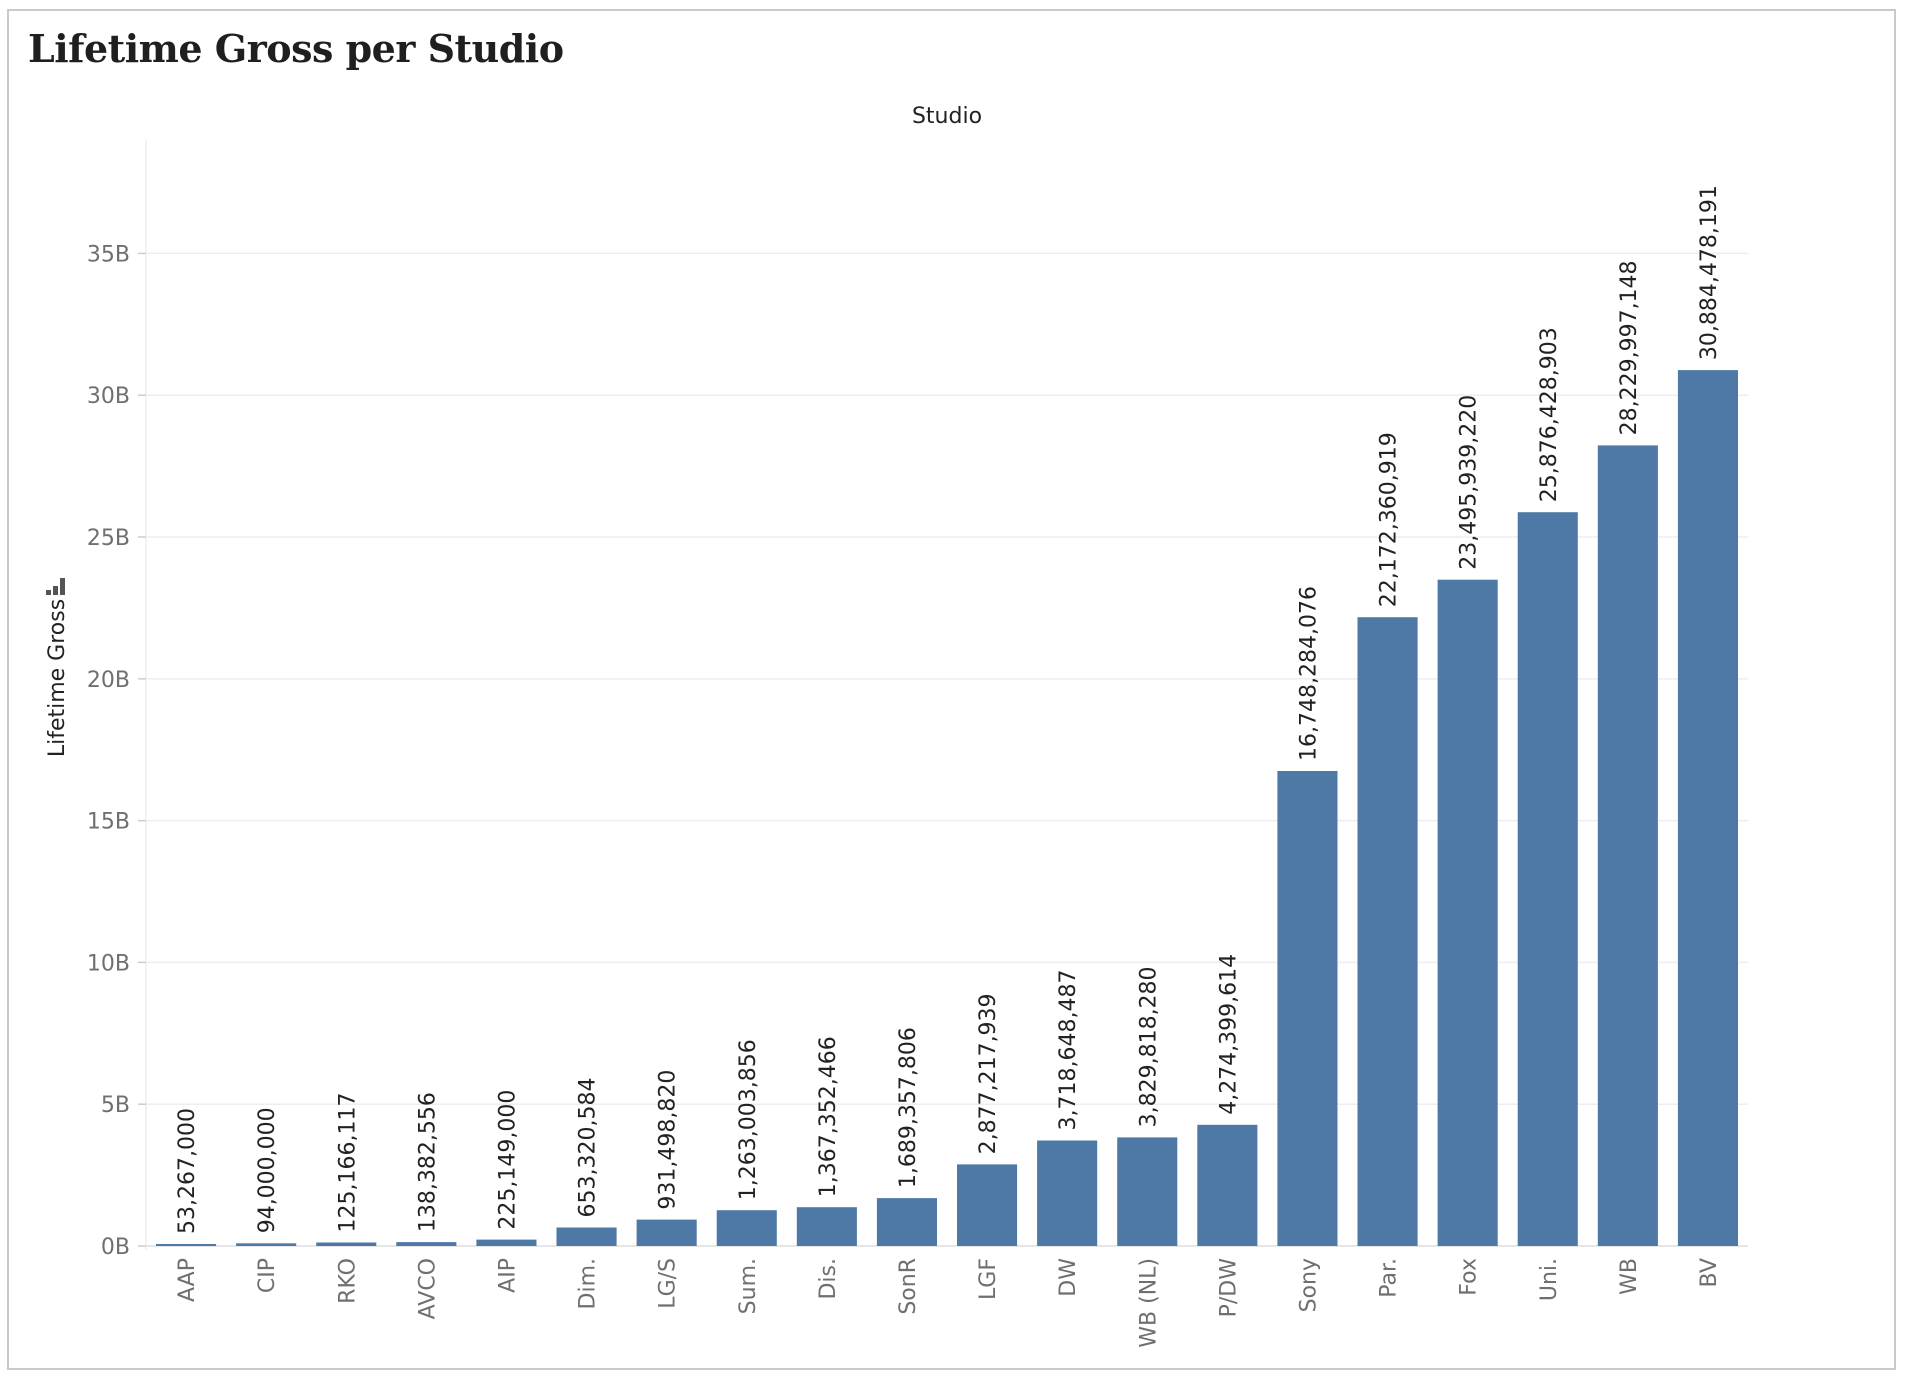 The width and height of the screenshot is (1906, 1380). What do you see at coordinates (267, 1275) in the screenshot?
I see `x-category-label: CIP` at bounding box center [267, 1275].